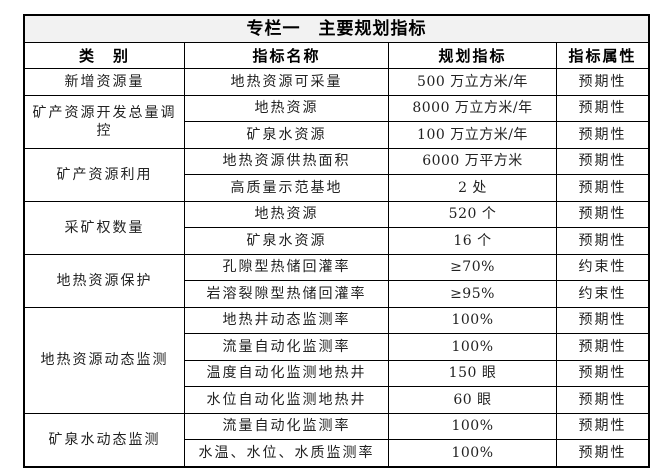 The image size is (663, 474). What do you see at coordinates (472, 135) in the screenshot?
I see `target-cell: 100 万立方米/年` at bounding box center [472, 135].